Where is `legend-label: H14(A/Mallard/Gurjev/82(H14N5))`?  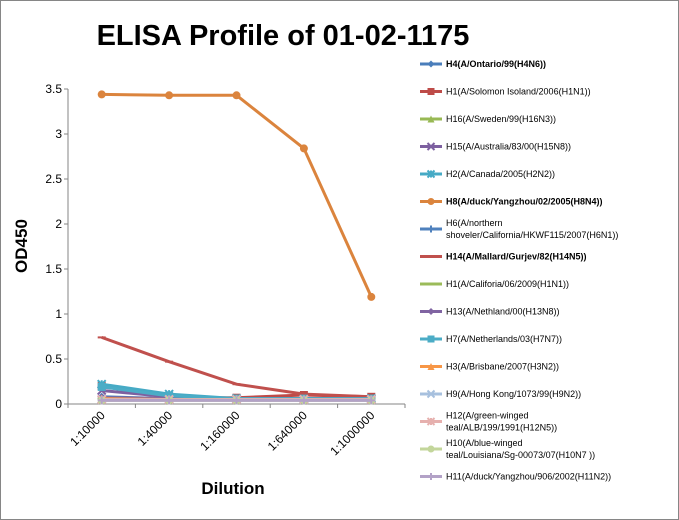
legend-label: H14(A/Mallard/Gurjev/82(H14N5)) is located at coordinates (516, 257).